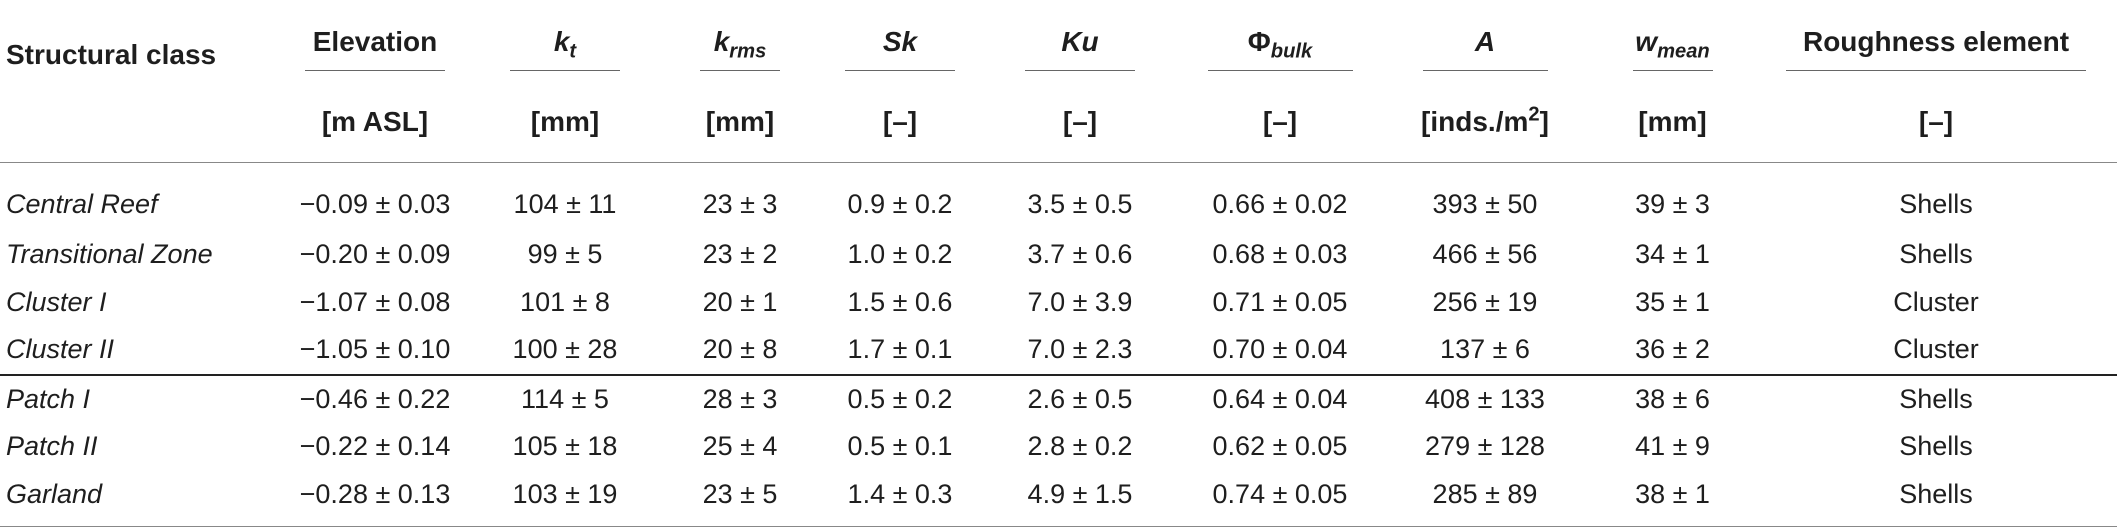 This screenshot has height=527, width=2117. What do you see at coordinates (52, 446) in the screenshot?
I see `cell-structural-class: Patch II` at bounding box center [52, 446].